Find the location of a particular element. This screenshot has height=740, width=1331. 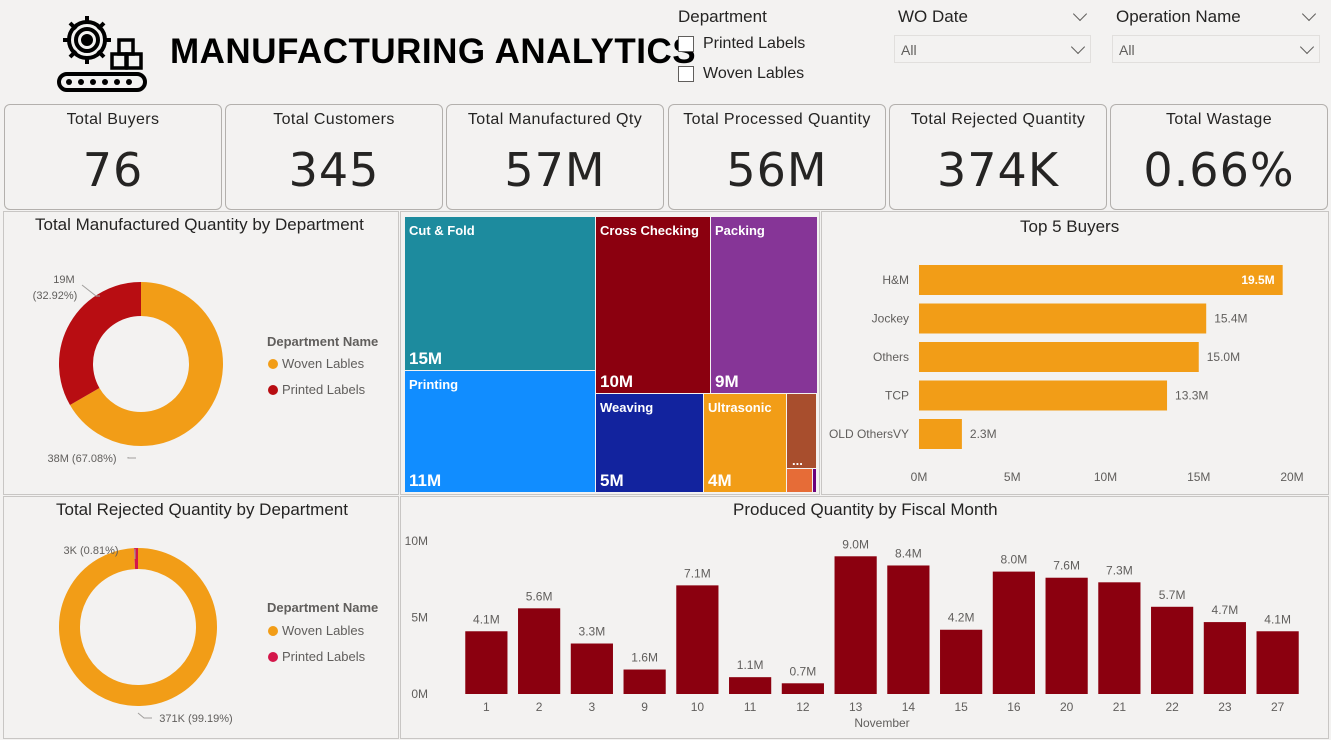

slice-label-printed: 3K (0.81%) is located at coordinates (90, 551).